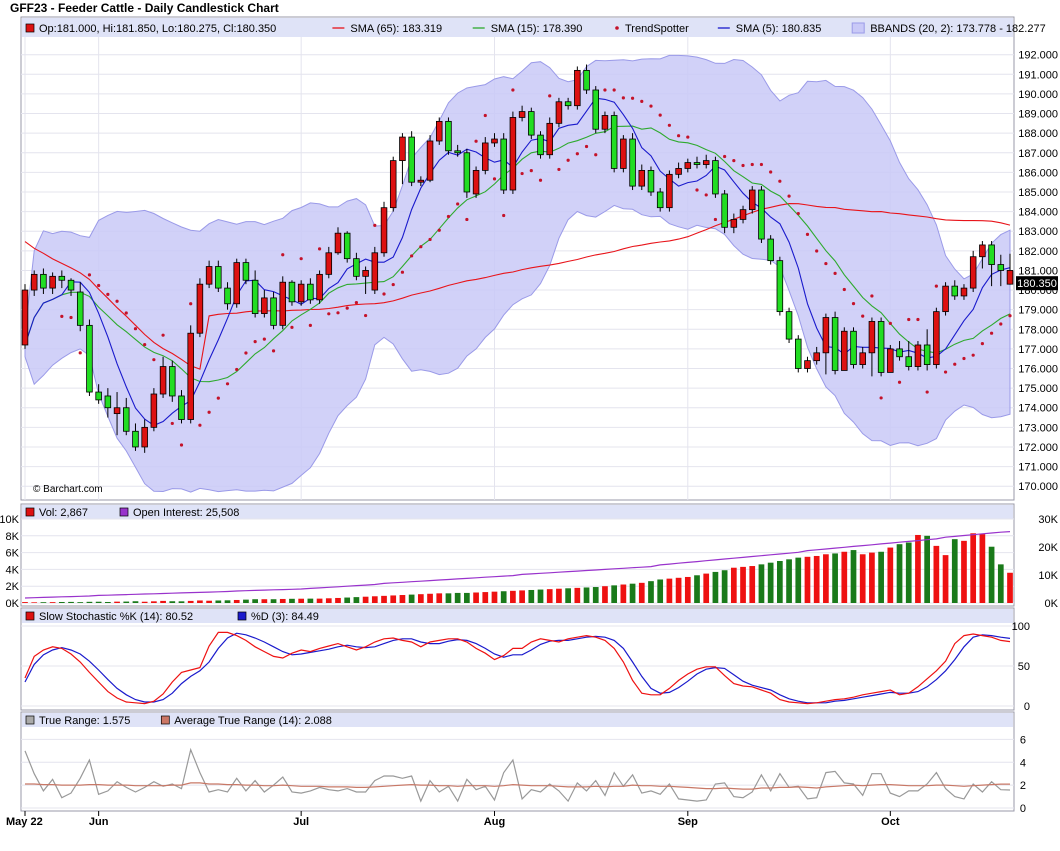 Image resolution: width=1060 pixels, height=851 pixels. I want to click on atr-legend-label: Average True Range (14): 2.088, so click(253, 721).